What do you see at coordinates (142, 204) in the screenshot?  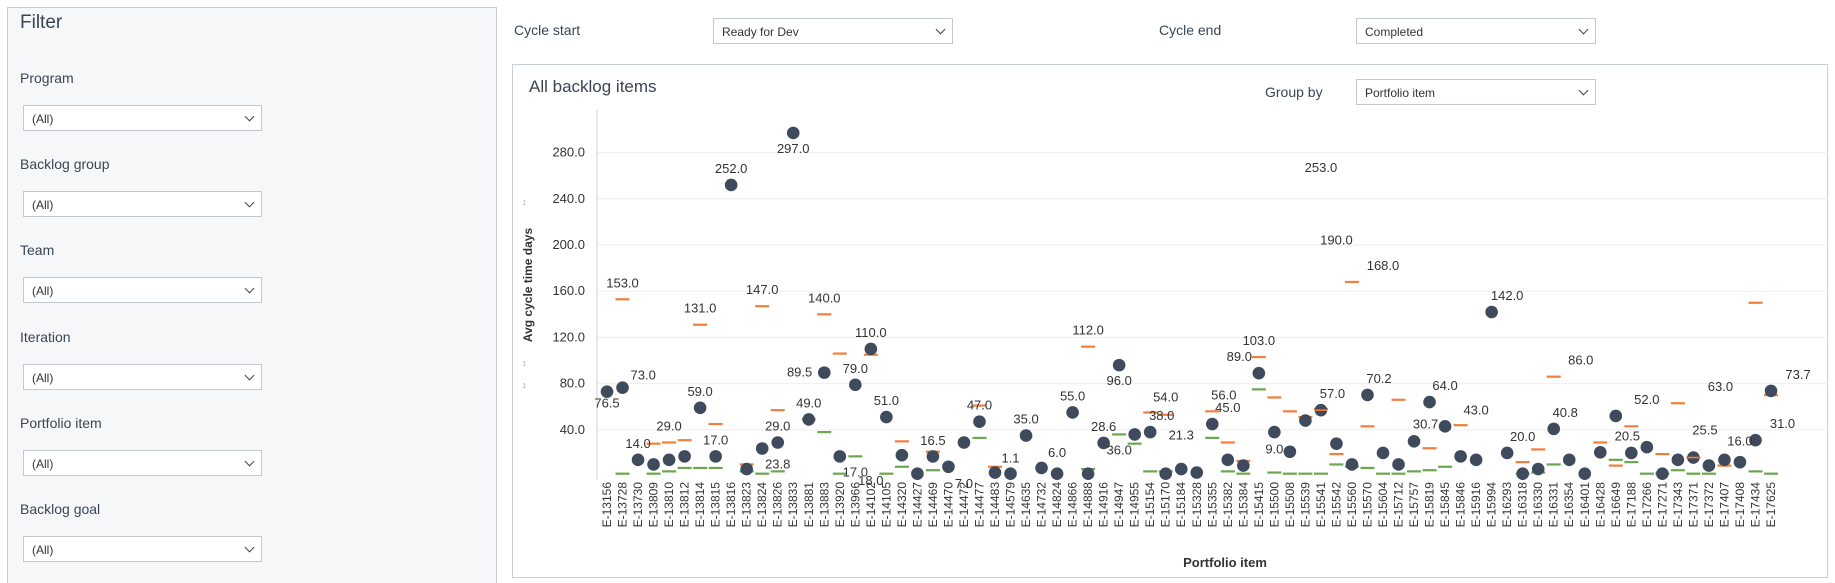 I see `backlog-group-select: (All)` at bounding box center [142, 204].